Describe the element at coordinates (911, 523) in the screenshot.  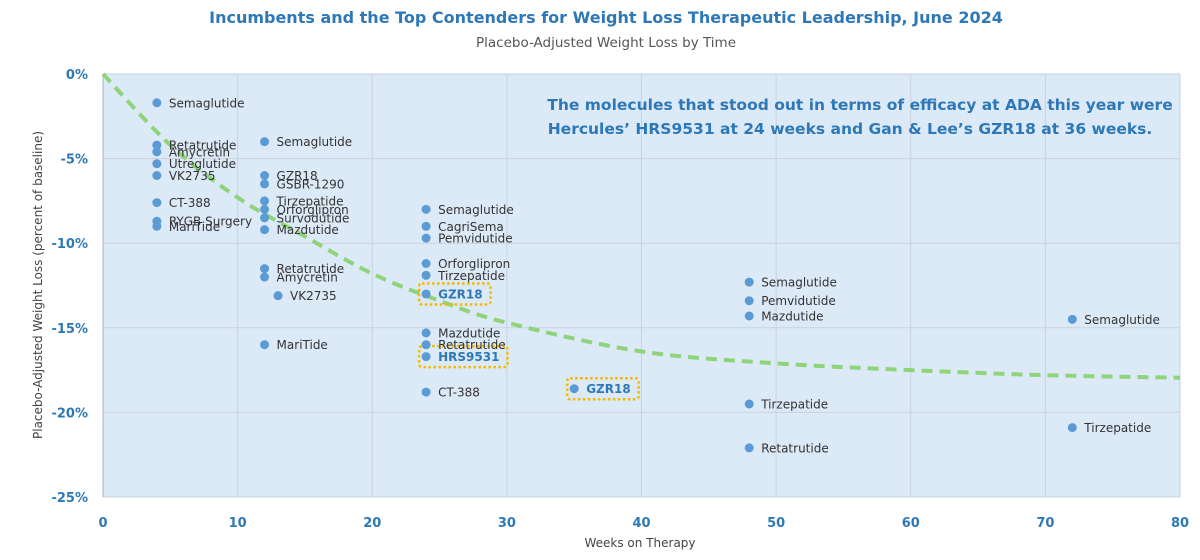
I see `x-tick-label: 60` at that location.